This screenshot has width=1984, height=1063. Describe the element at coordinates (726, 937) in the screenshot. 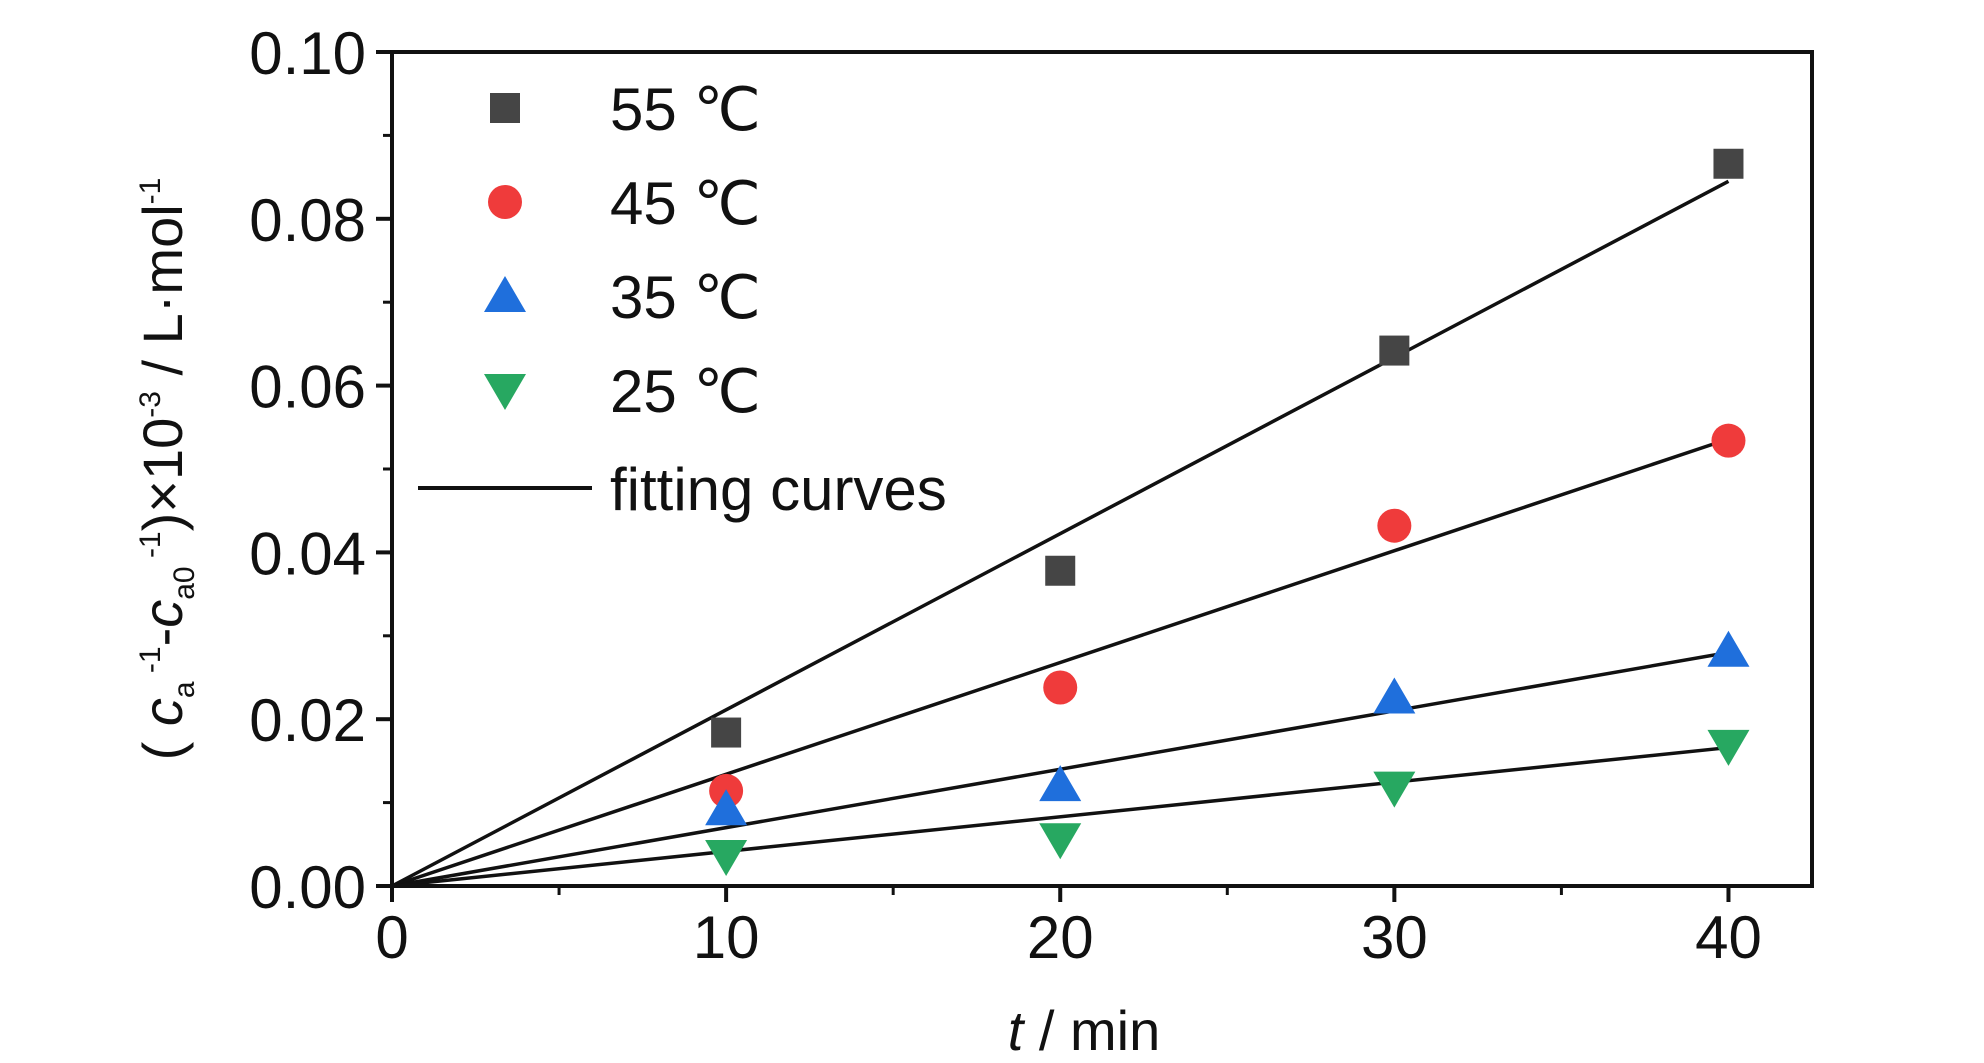

I see `x-tick-label: 10` at that location.